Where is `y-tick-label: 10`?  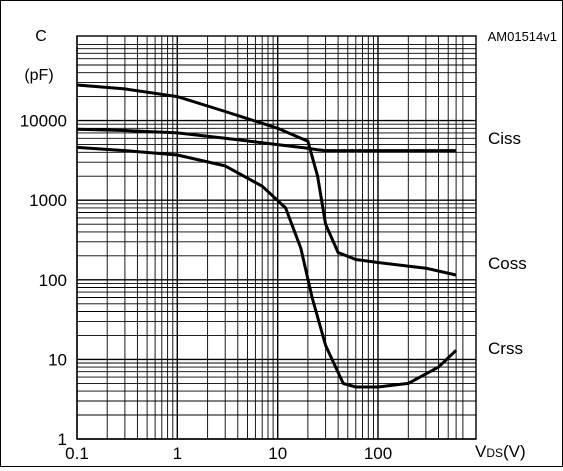 y-tick-label: 10 is located at coordinates (57, 359).